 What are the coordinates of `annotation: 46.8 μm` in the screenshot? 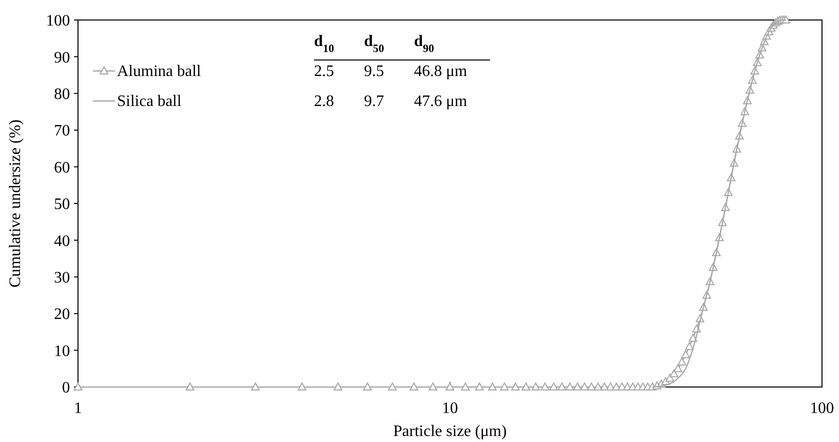 It's located at (441, 71).